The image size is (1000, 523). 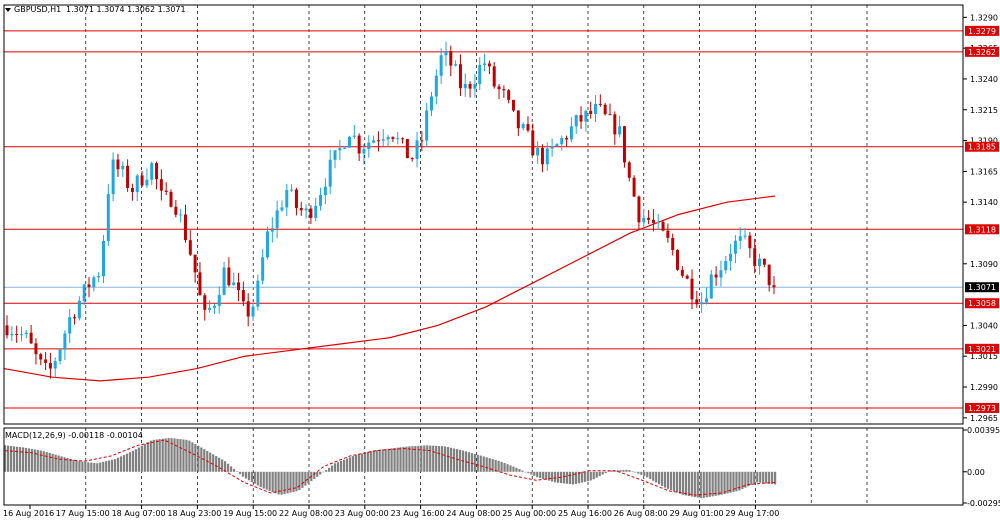 I want to click on current-price-tag, so click(x=982, y=287).